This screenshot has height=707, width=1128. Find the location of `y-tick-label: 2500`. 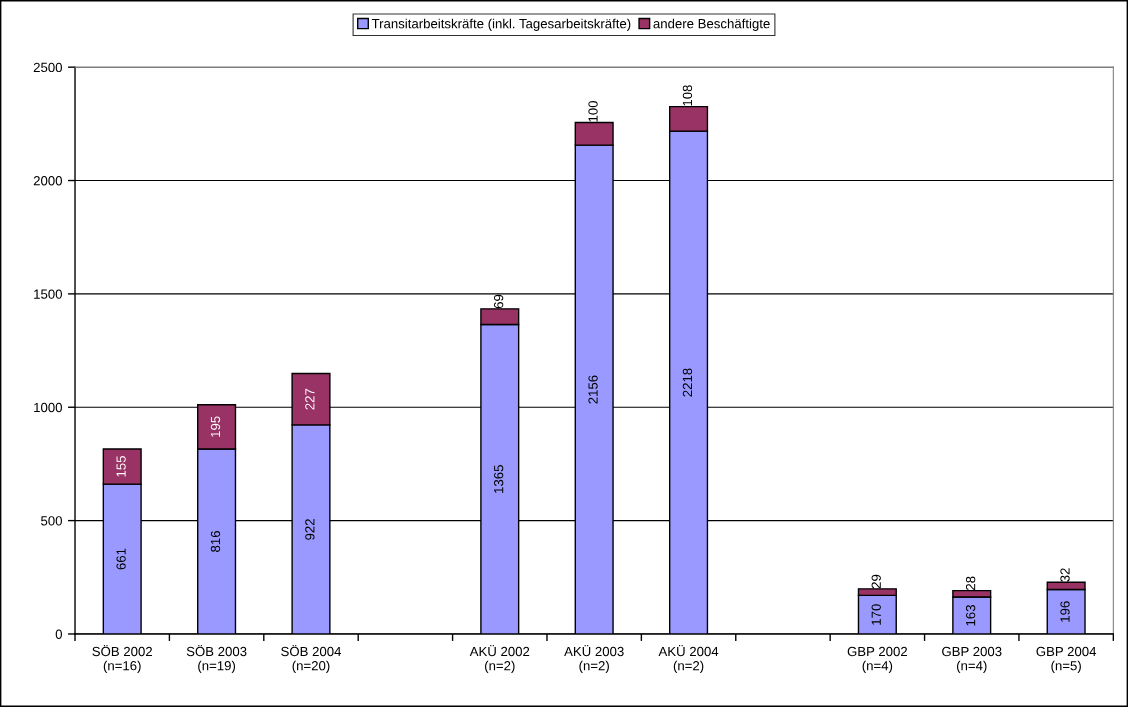

y-tick-label: 2500 is located at coordinates (47, 67).